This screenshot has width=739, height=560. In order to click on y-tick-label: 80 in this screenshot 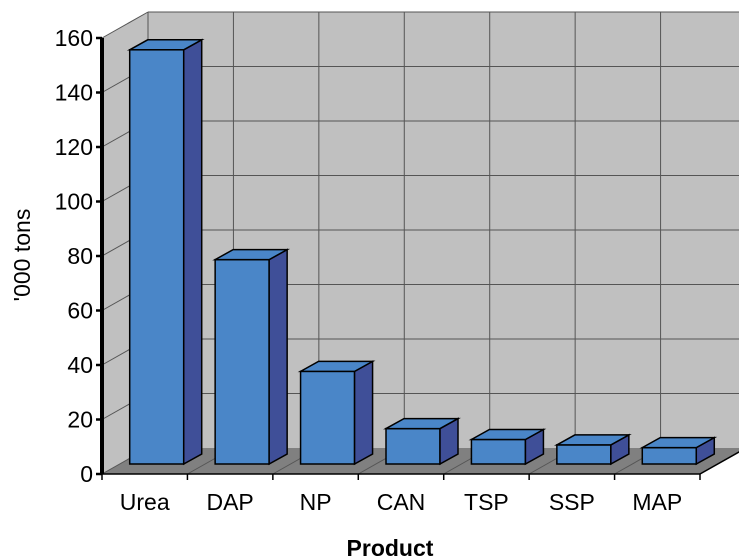, I will do `click(80, 256)`.